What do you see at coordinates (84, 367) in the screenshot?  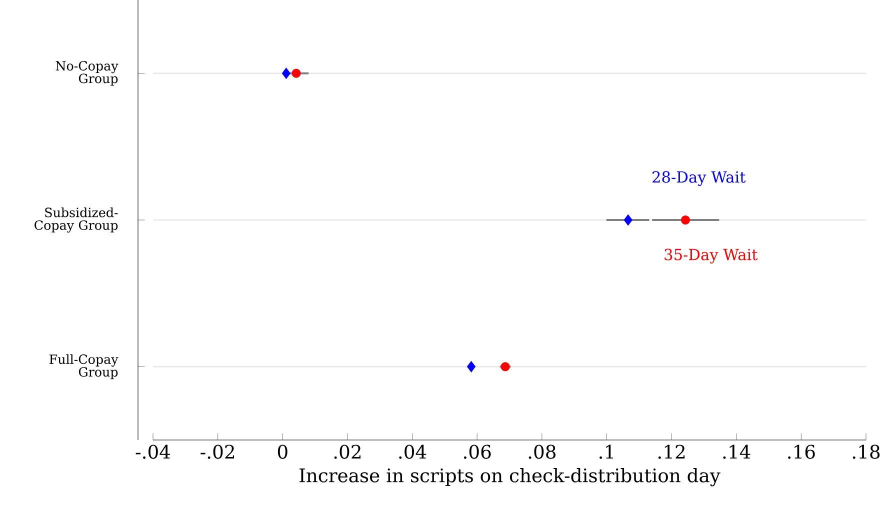 I see `y-tick-label: Full-Copay Group` at bounding box center [84, 367].